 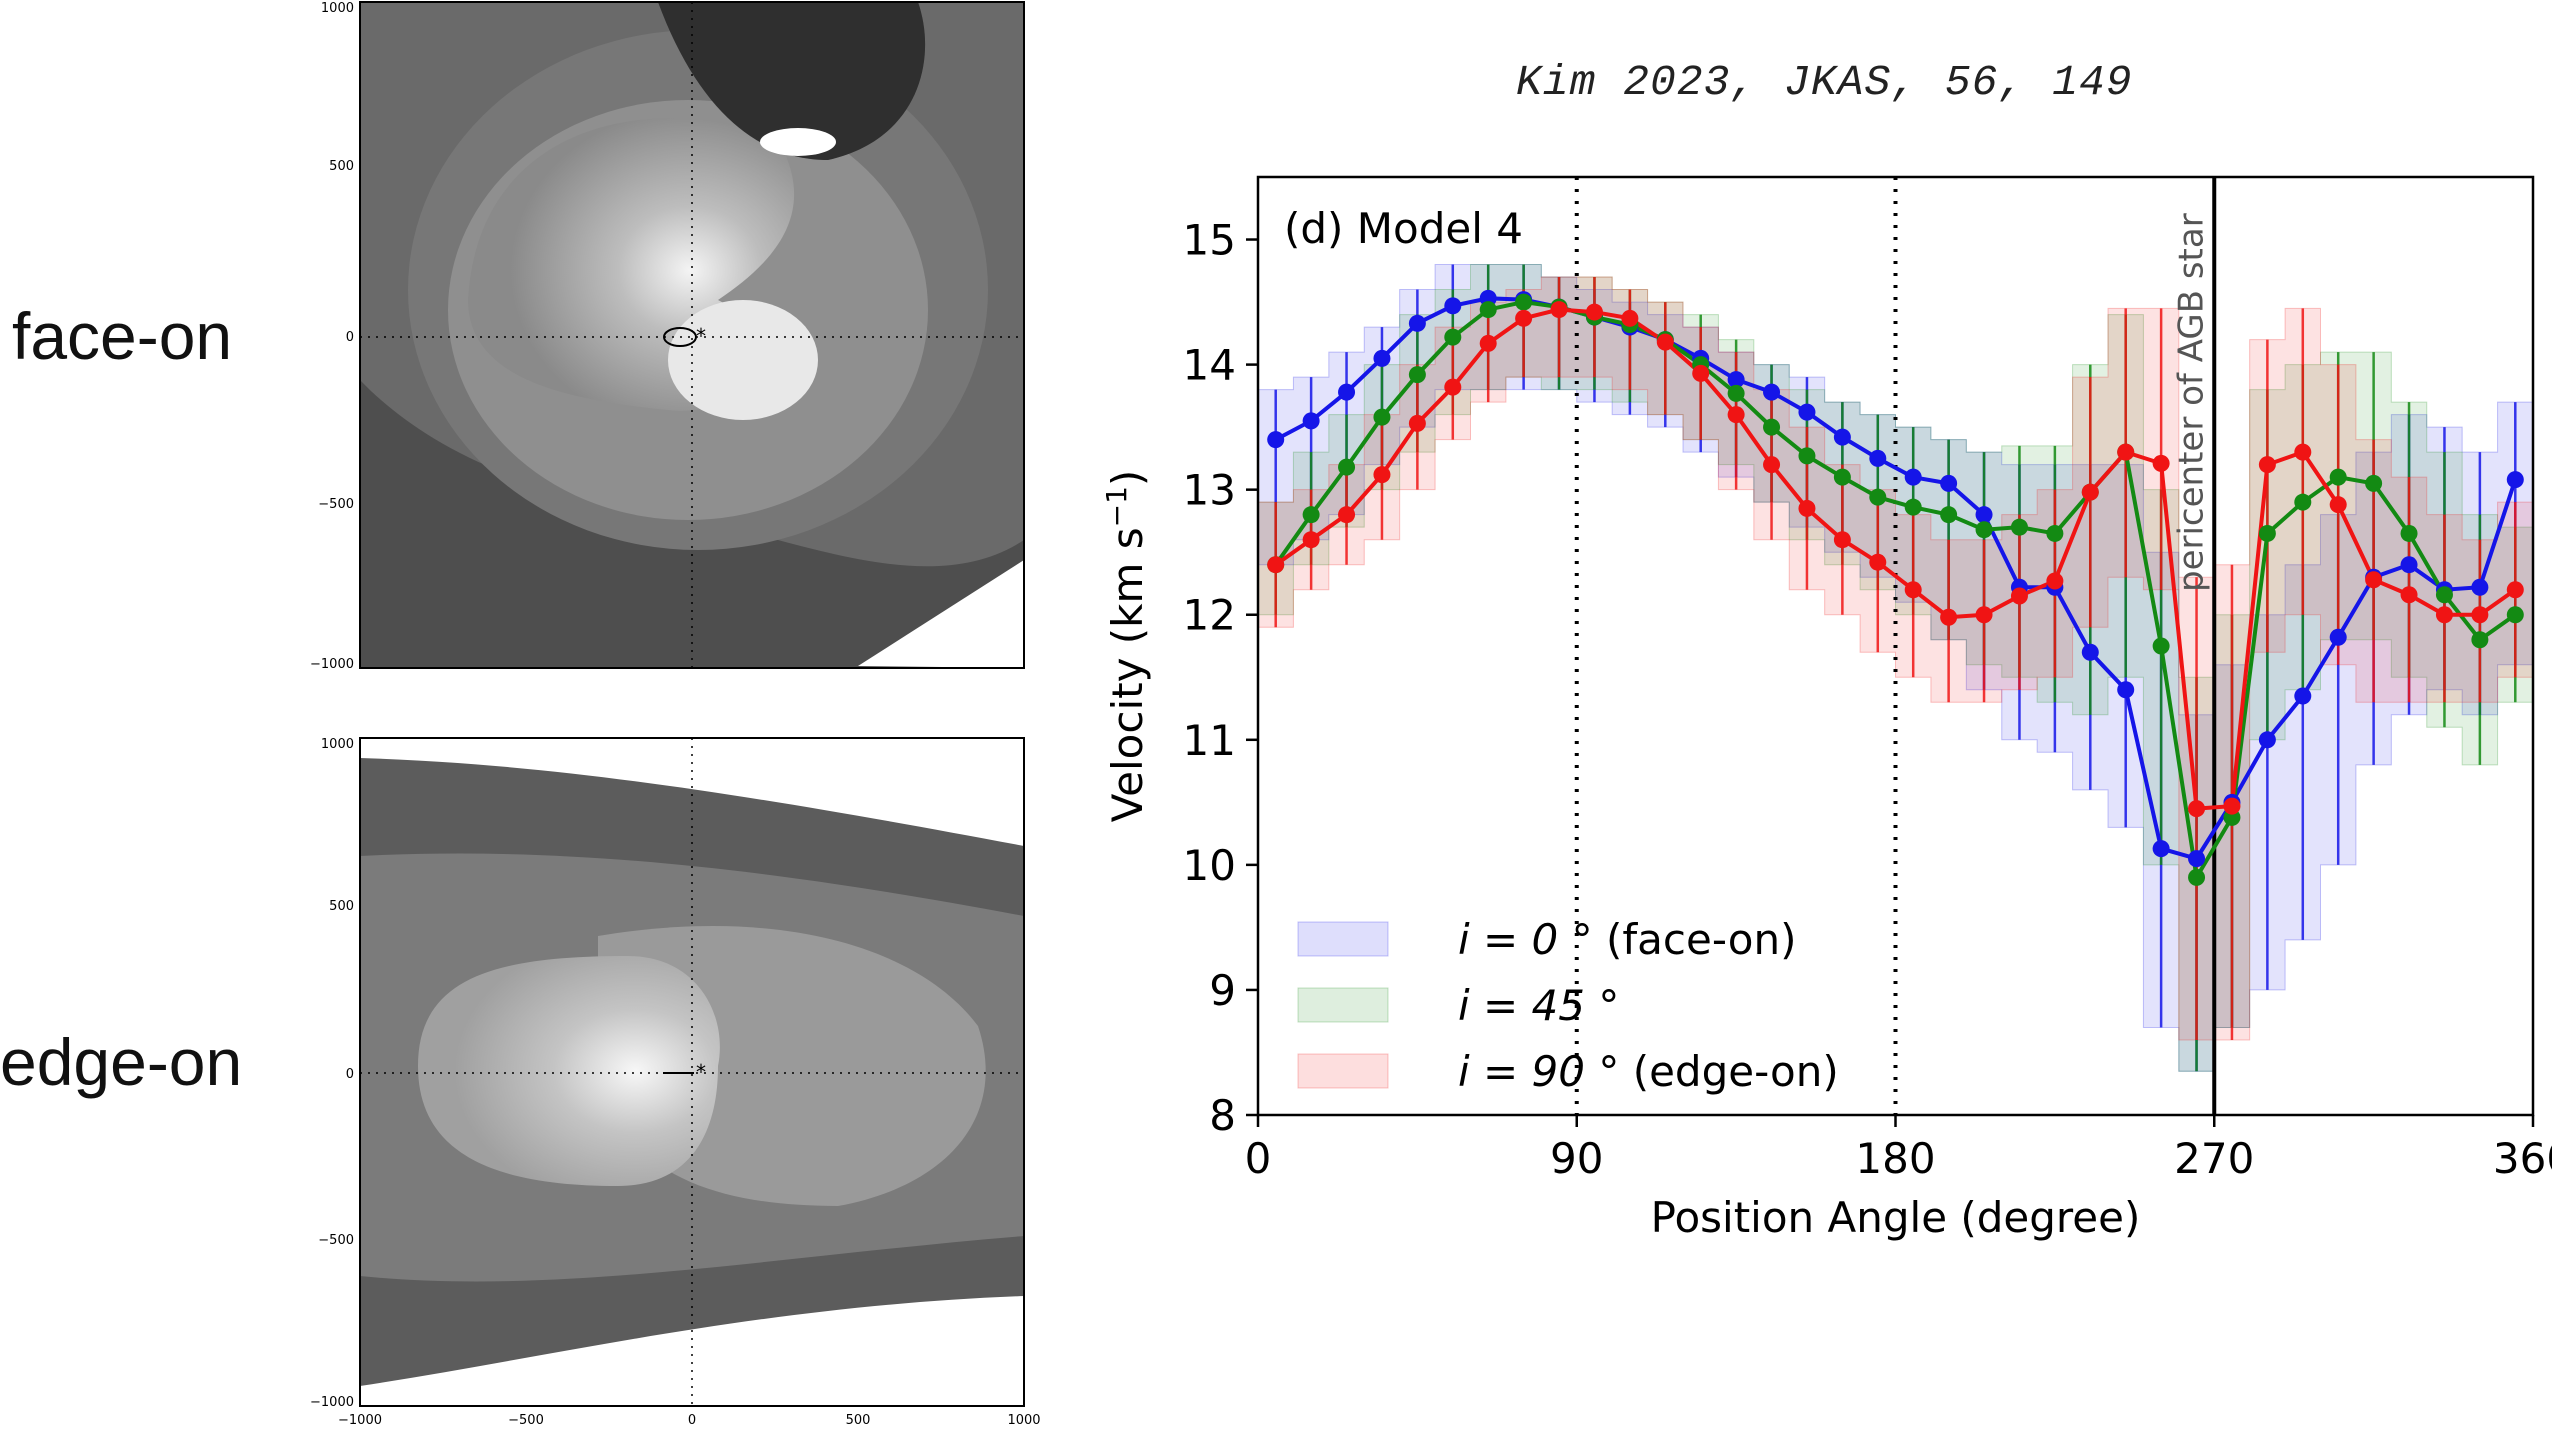 What do you see at coordinates (1209, 240) in the screenshot?
I see `y-tick-label: 15` at bounding box center [1209, 240].